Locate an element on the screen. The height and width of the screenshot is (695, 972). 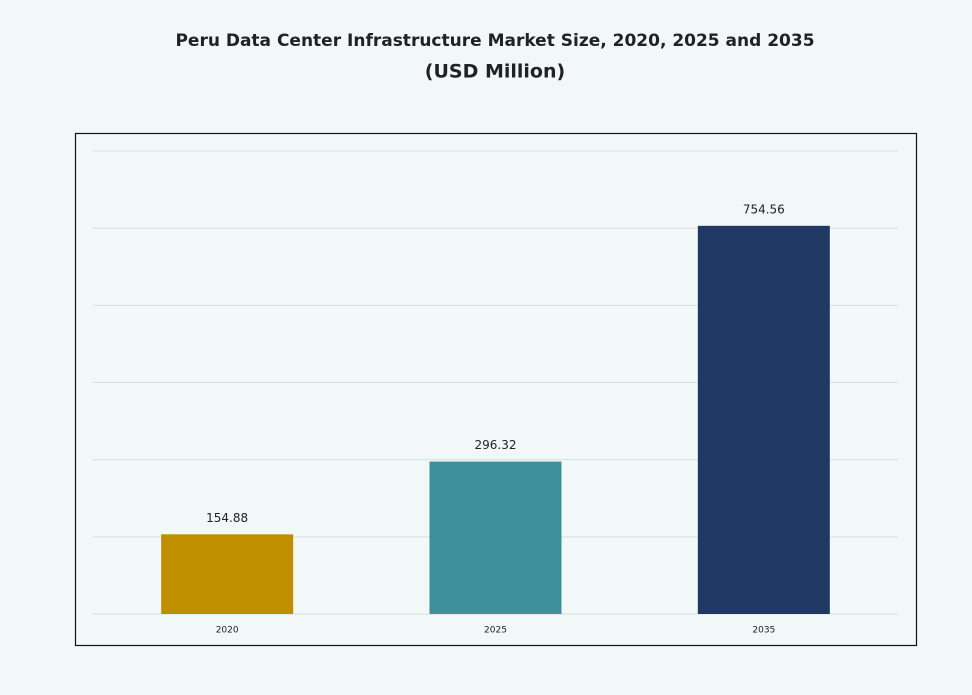
x-tick-label: 2020 is located at coordinates (227, 631).